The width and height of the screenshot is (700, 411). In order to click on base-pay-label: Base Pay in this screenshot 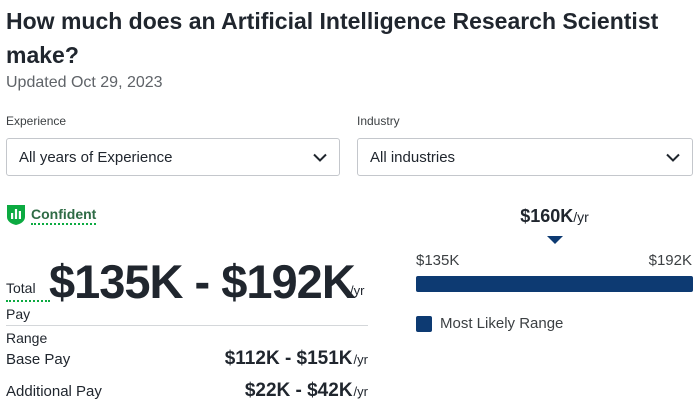, I will do `click(38, 359)`.